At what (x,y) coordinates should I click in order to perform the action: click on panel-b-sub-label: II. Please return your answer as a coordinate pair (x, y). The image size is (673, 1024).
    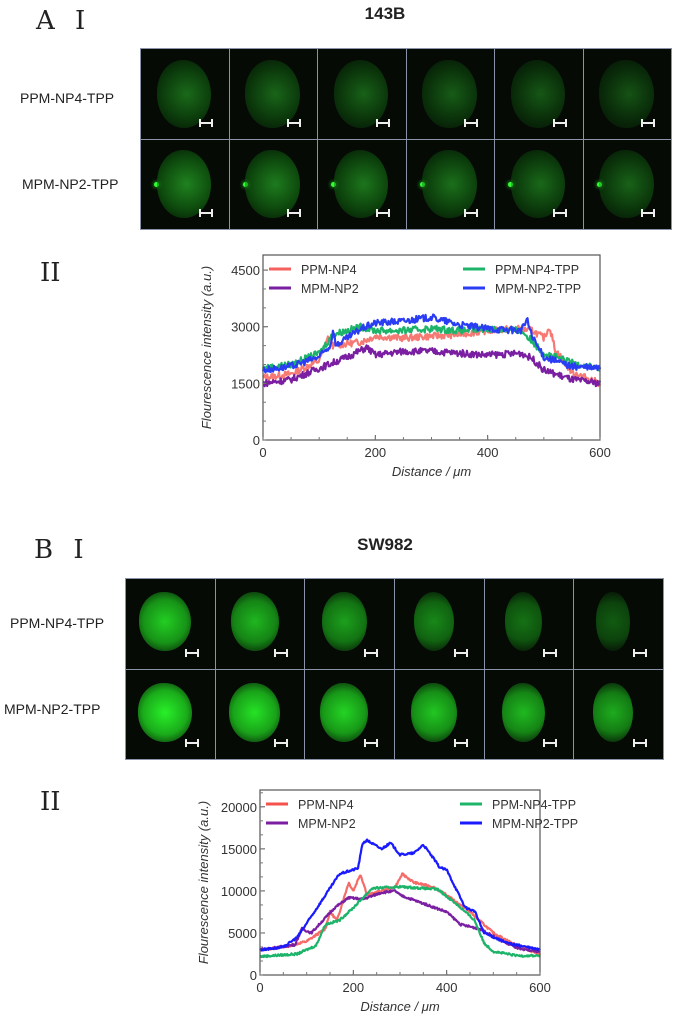
    Looking at the image, I should click on (50, 802).